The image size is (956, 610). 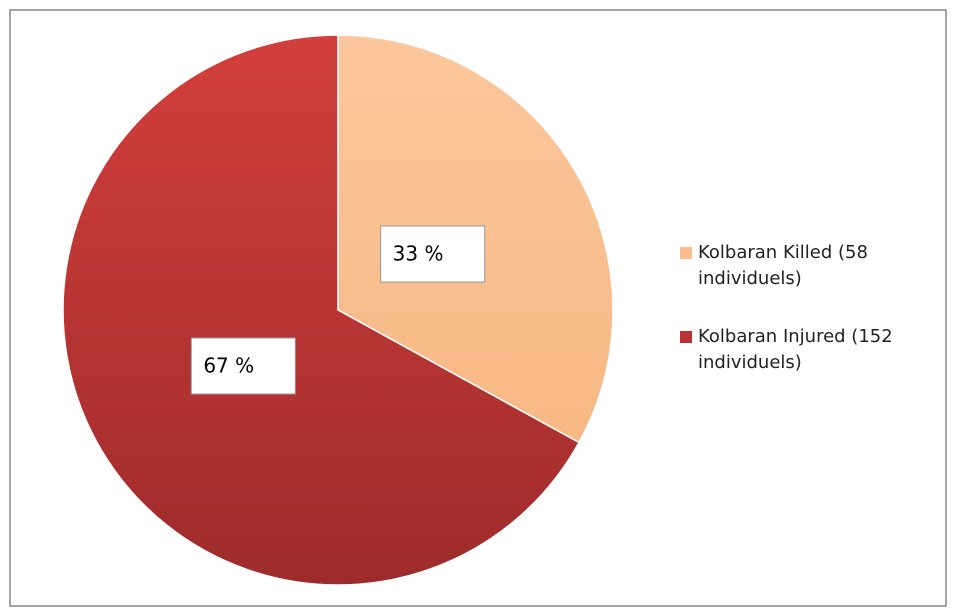 I want to click on data-label: 67 %, so click(x=228, y=365).